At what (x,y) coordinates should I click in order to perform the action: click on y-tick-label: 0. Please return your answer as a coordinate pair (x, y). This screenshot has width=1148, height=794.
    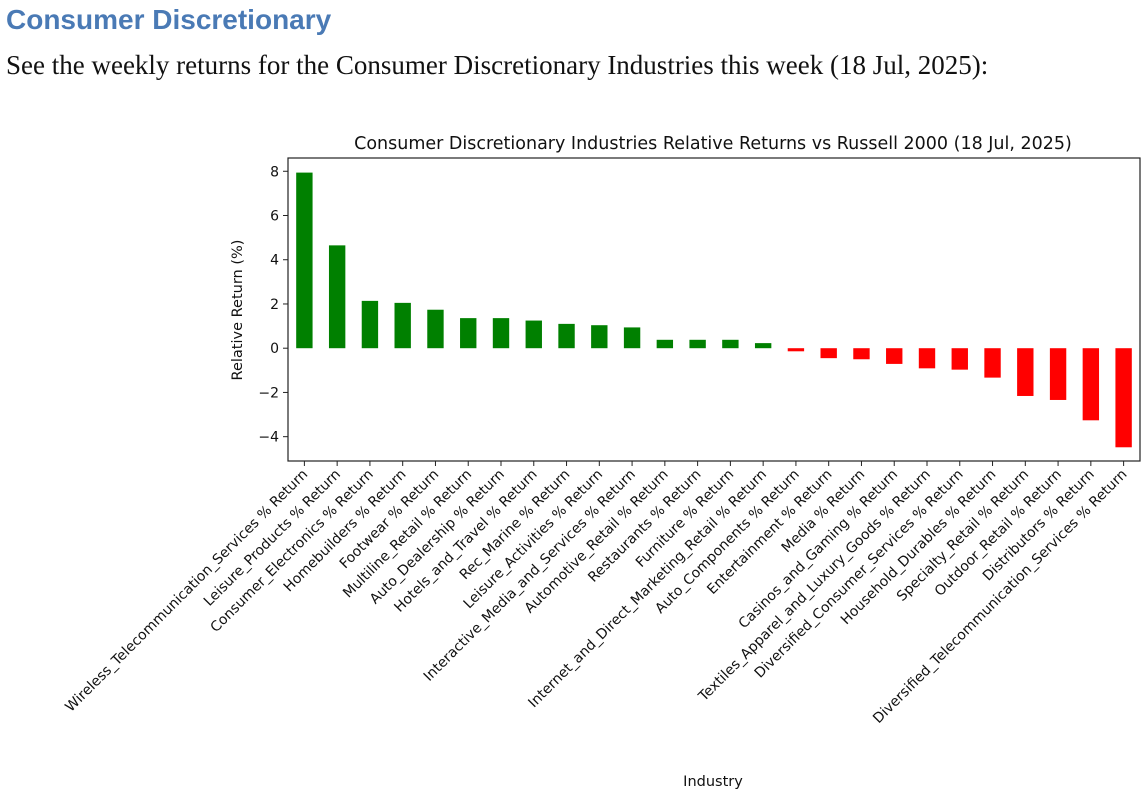
    Looking at the image, I should click on (274, 349).